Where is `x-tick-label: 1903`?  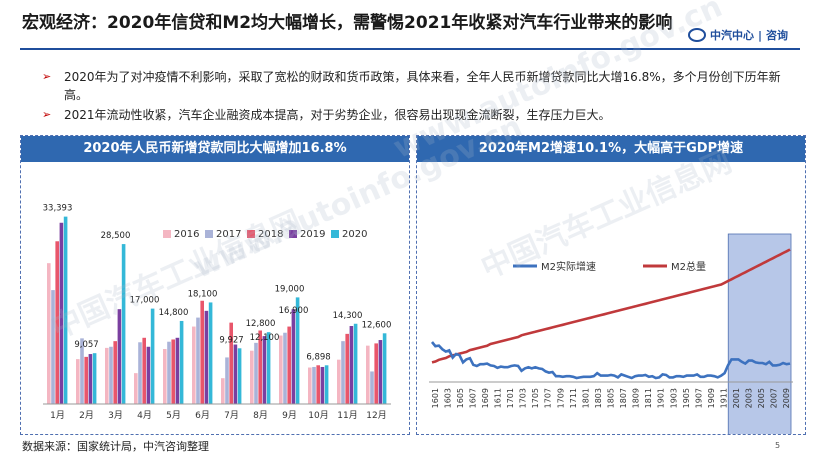
x-tick-label: 1903 is located at coordinates (673, 398).